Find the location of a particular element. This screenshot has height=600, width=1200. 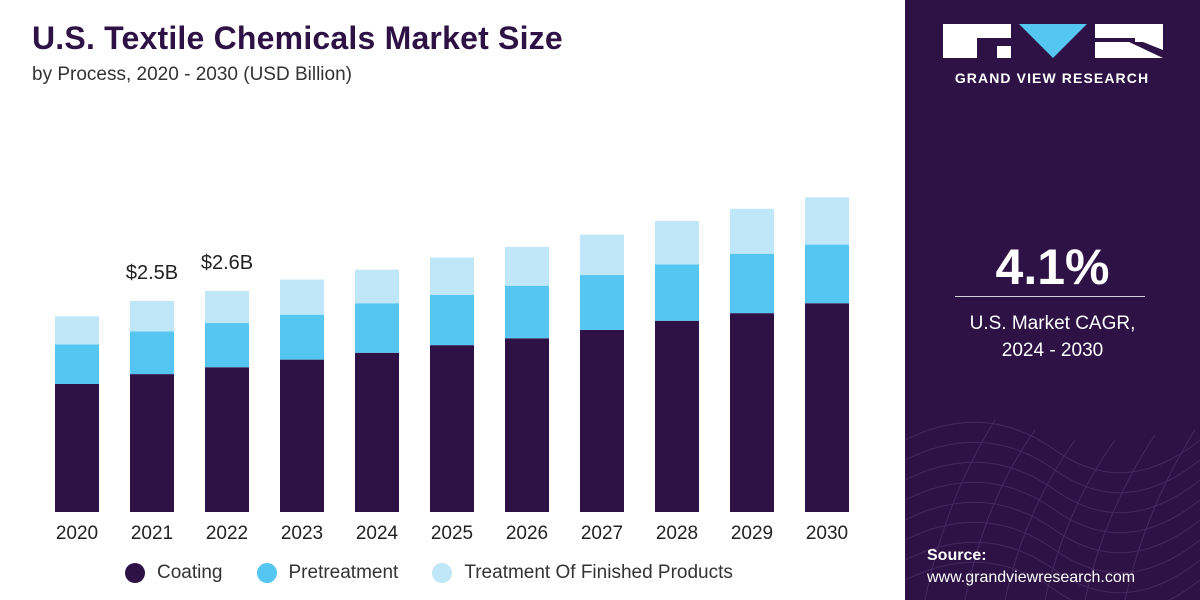

x-tick-label-2024: 2024 is located at coordinates (377, 533).